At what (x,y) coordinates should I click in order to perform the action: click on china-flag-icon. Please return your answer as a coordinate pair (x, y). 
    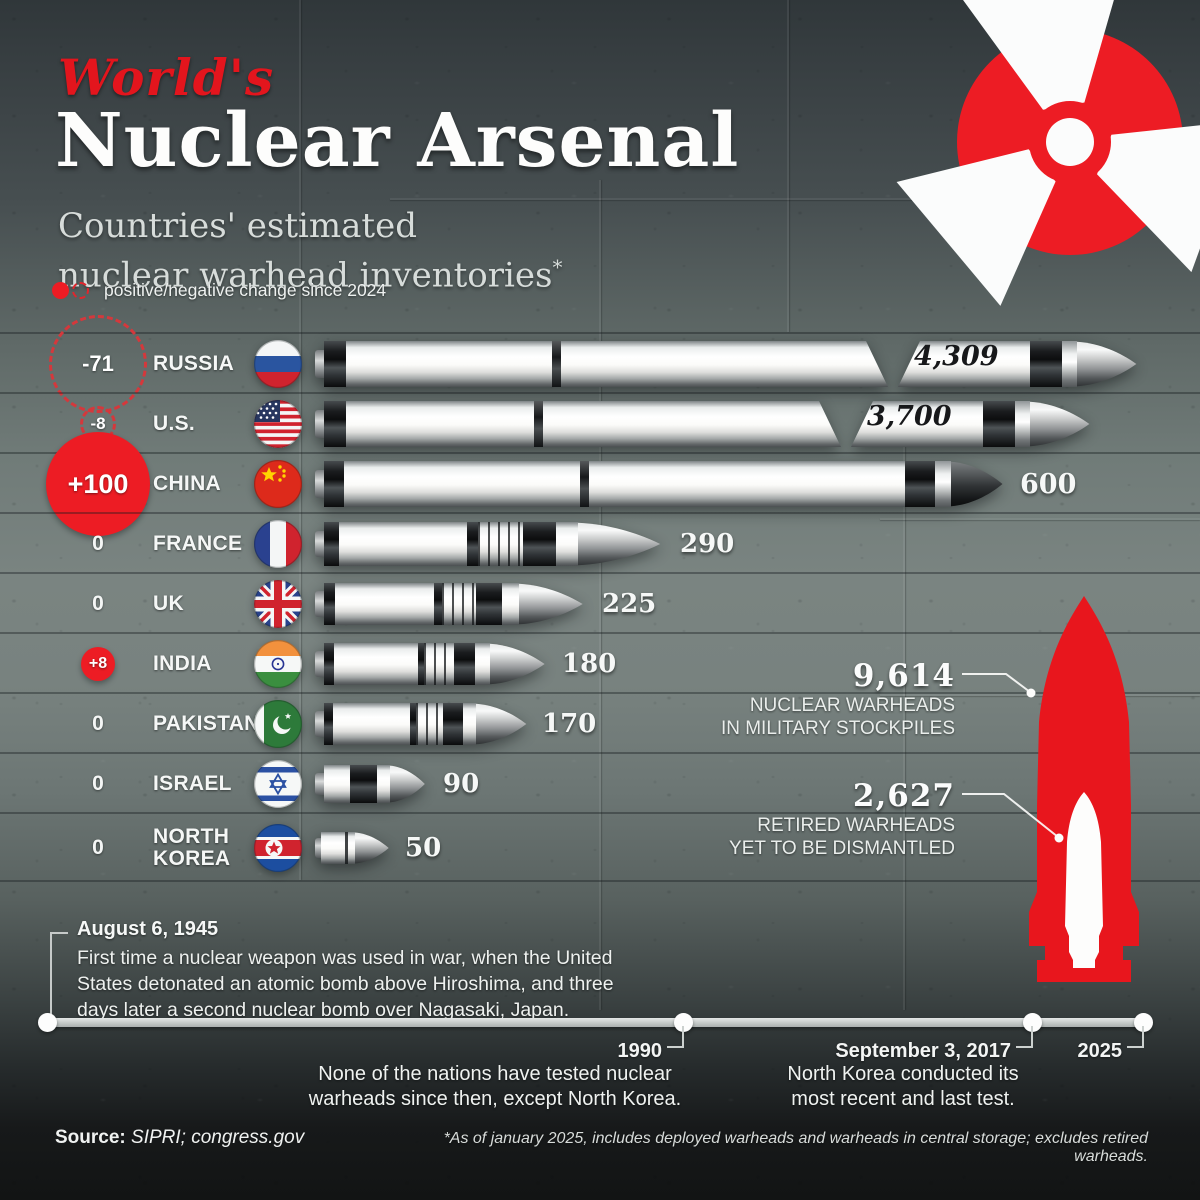
    Looking at the image, I should click on (278, 484).